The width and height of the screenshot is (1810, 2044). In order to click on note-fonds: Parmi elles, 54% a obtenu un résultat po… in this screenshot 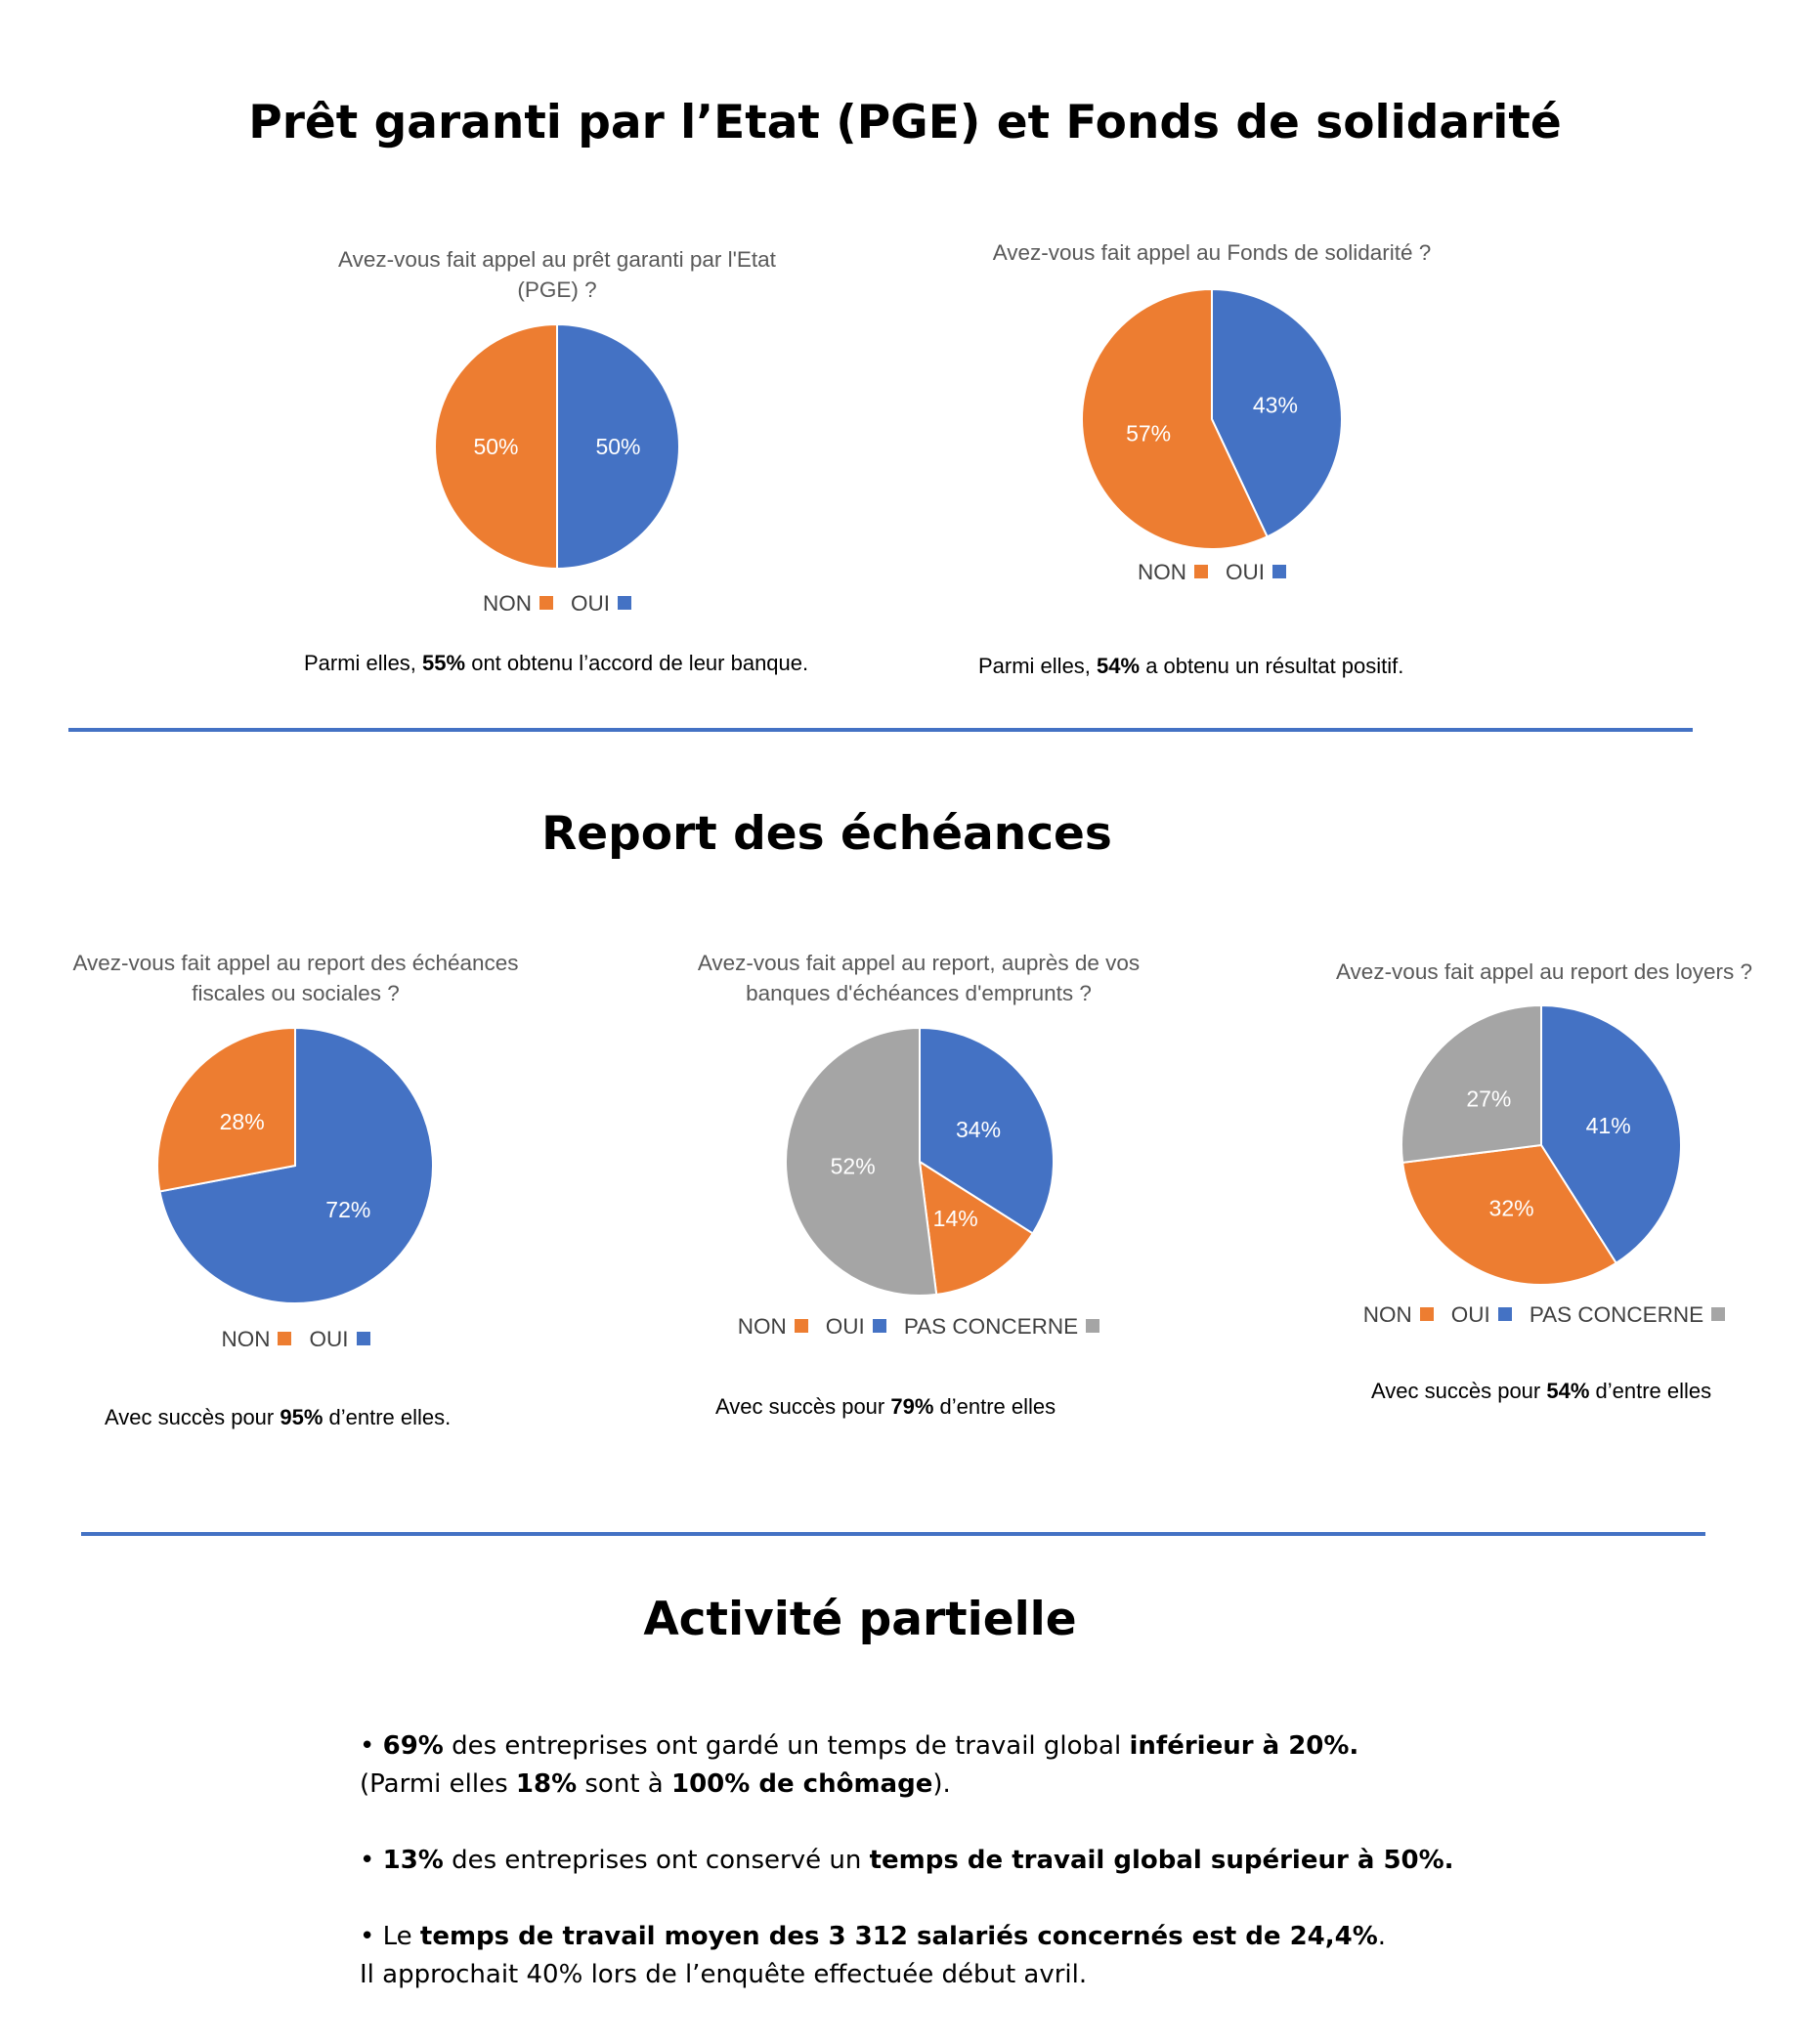, I will do `click(1191, 666)`.